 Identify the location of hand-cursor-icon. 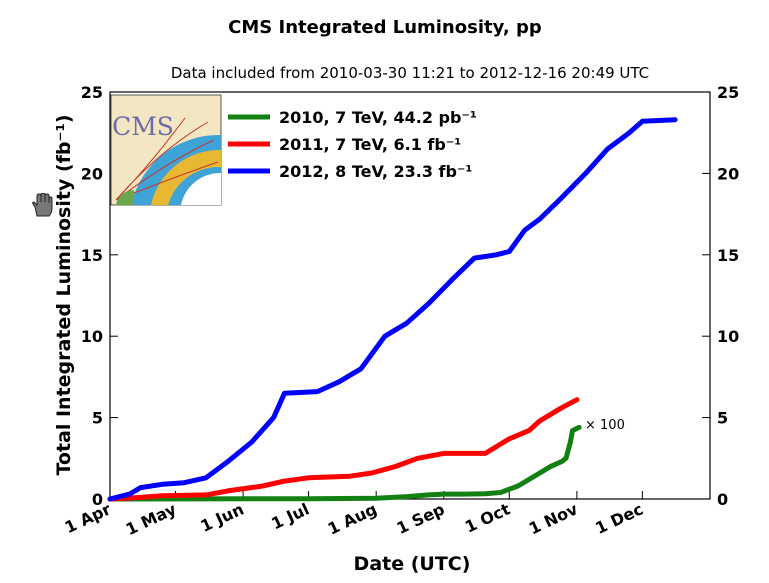
(42, 205).